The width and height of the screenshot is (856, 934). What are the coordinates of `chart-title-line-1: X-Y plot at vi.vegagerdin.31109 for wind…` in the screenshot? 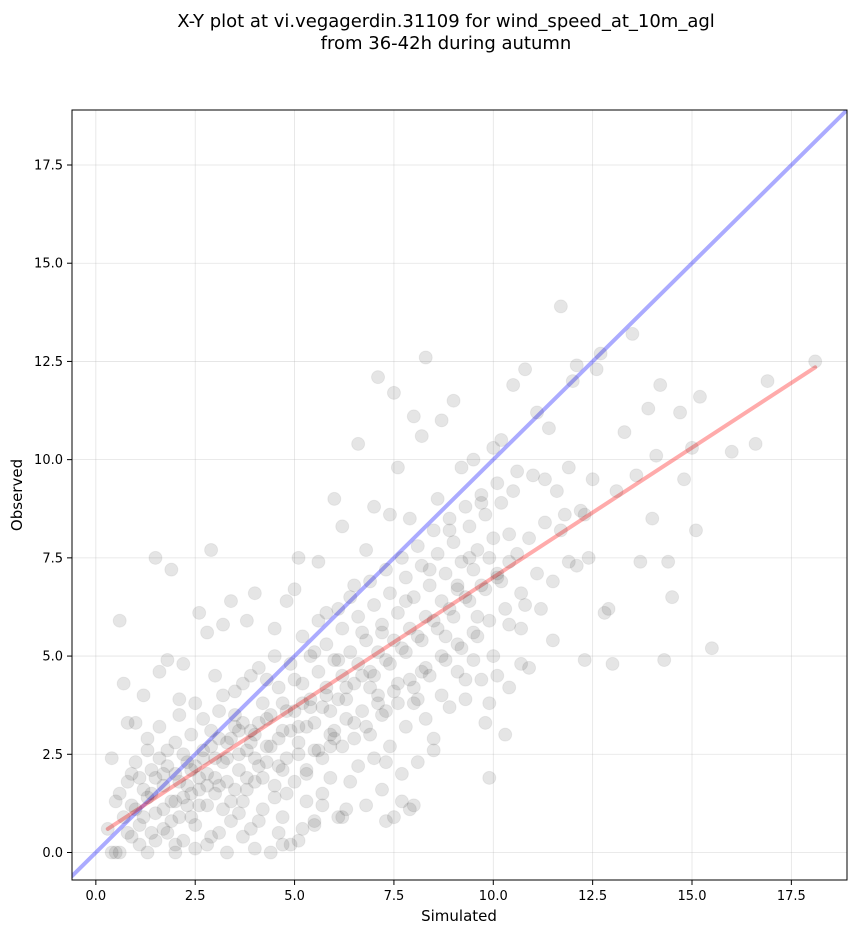 It's located at (446, 21).